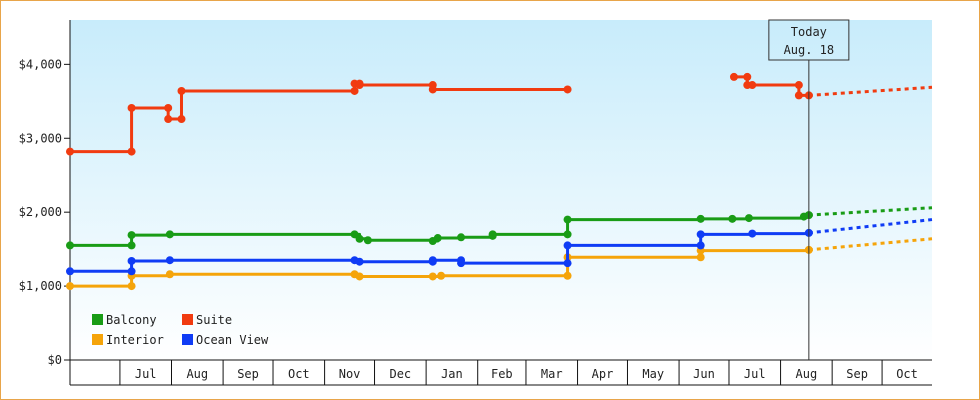  What do you see at coordinates (809, 32) in the screenshot?
I see `today-label: Today` at bounding box center [809, 32].